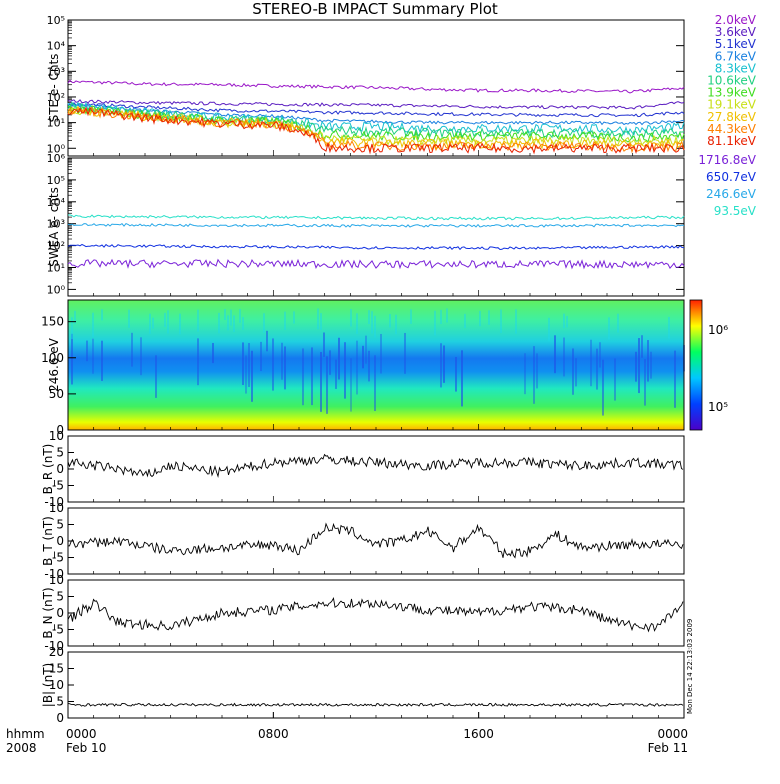 The image size is (780, 784). What do you see at coordinates (736, 68) in the screenshot?
I see `legend-8.3keV: 8.3keV` at bounding box center [736, 68].